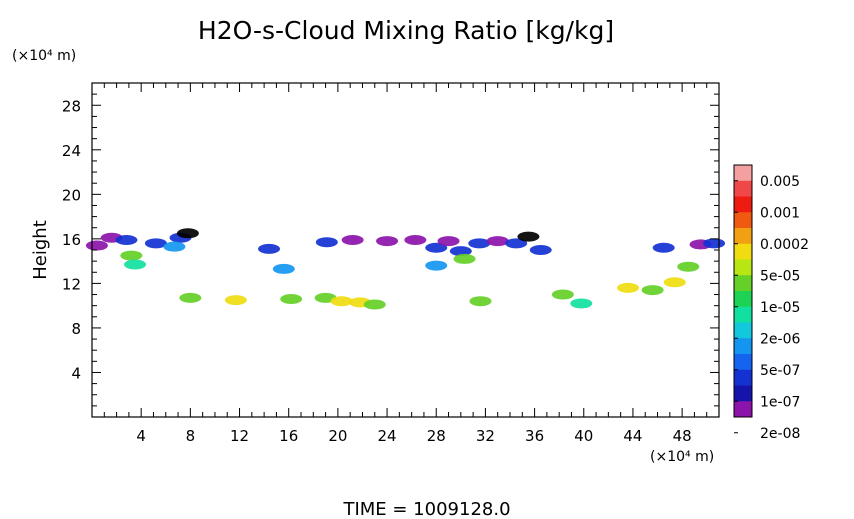  What do you see at coordinates (485, 436) in the screenshot?
I see `x-tick-label: 32` at bounding box center [485, 436].